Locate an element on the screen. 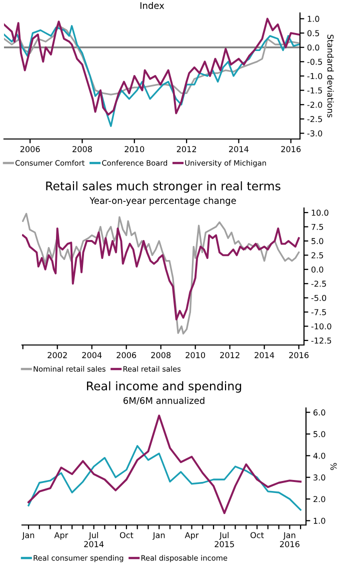 Image resolution: width=342 pixels, height=569 pixels. y-tick-label: 2.0 is located at coordinates (320, 499).